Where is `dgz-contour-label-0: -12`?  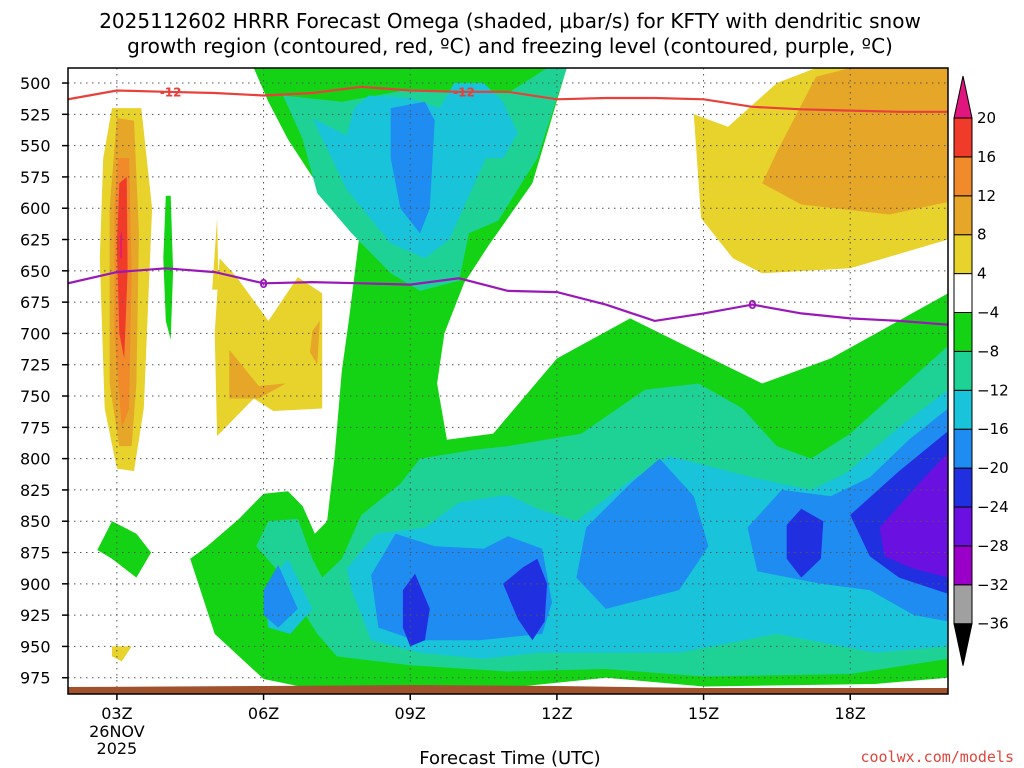
dgz-contour-label-0: -12 is located at coordinates (171, 92).